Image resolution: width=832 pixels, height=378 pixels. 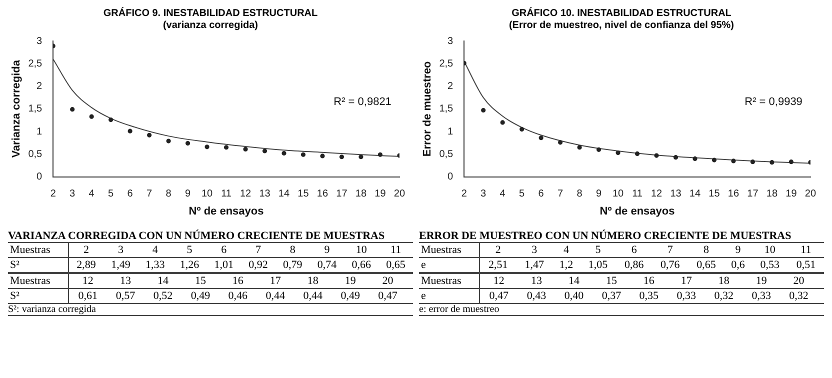 What do you see at coordinates (189, 265) in the screenshot?
I see `data-label: 1,26` at bounding box center [189, 265].